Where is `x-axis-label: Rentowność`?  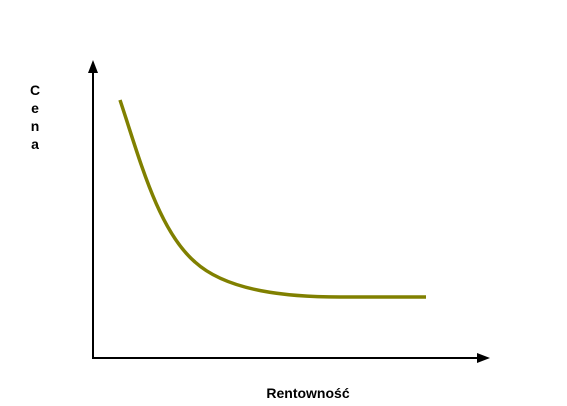 x-axis-label: Rentowność is located at coordinates (307, 393).